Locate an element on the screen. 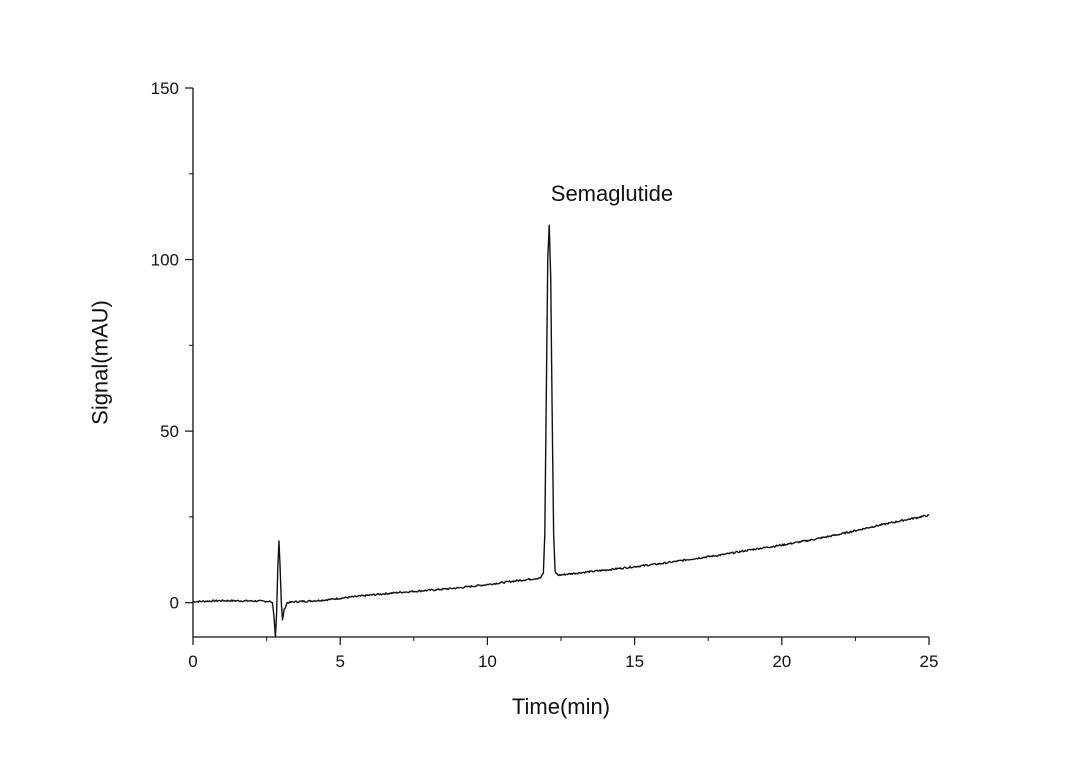  x-tick-label: 5 is located at coordinates (339, 661).